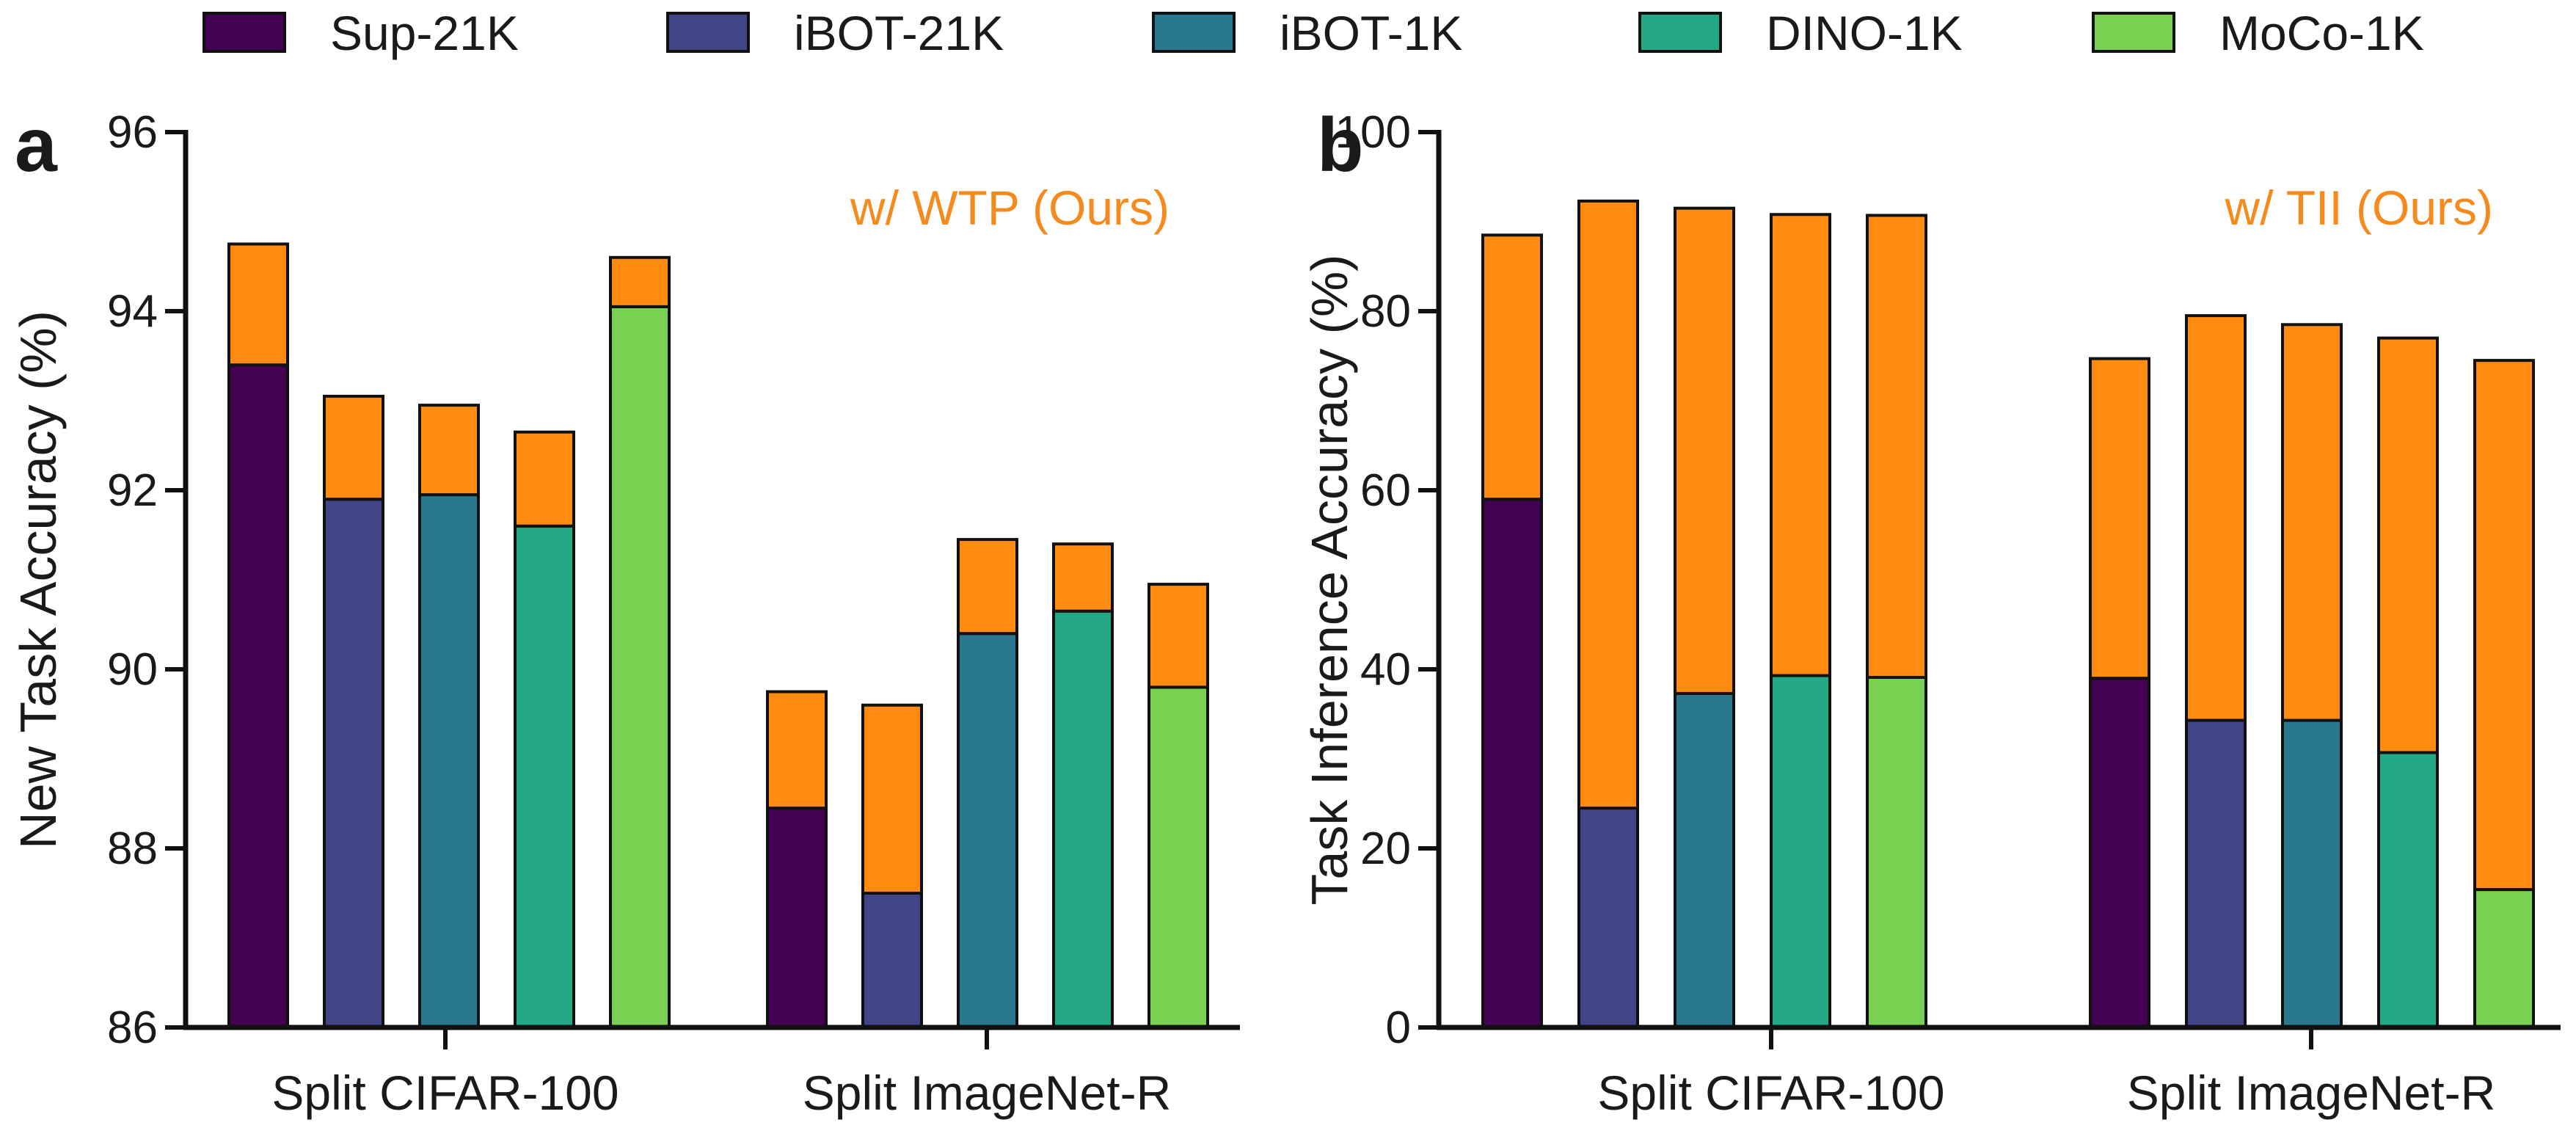  What do you see at coordinates (1194, 32) in the screenshot?
I see `legend-swatch-ibot-1k` at bounding box center [1194, 32].